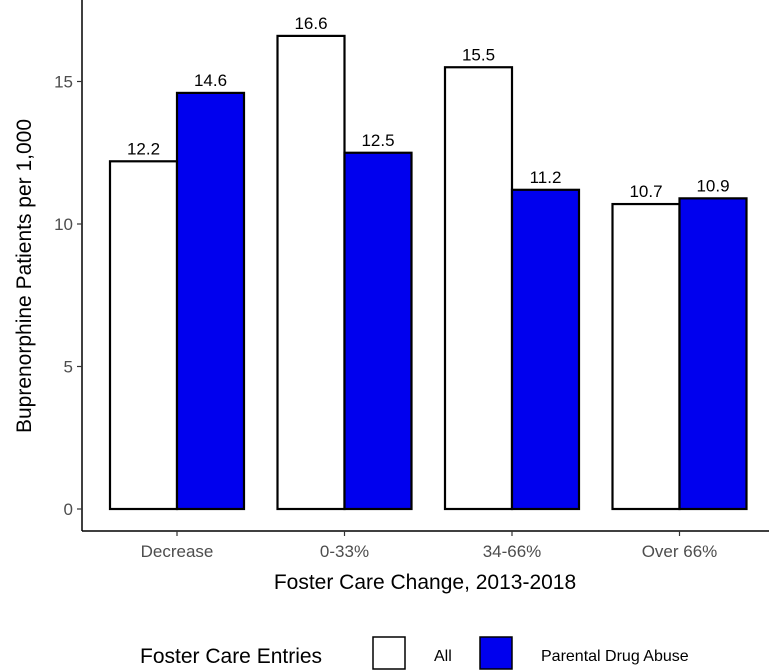 The image size is (769, 672). Describe the element at coordinates (680, 551) in the screenshot. I see `x-tick-label: Over 66%` at that location.